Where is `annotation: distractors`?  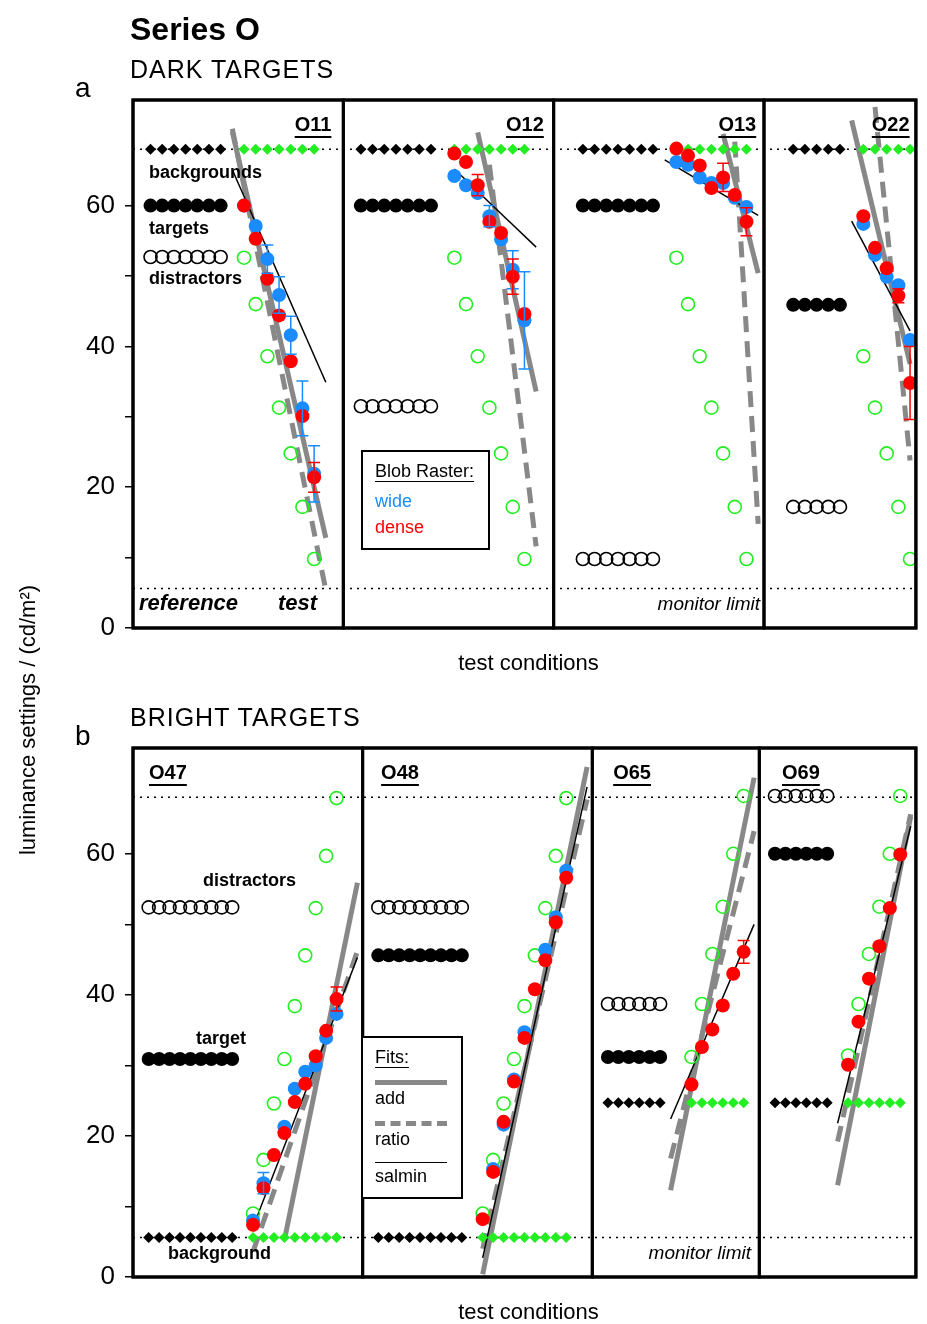 annotation: distractors is located at coordinates (196, 278).